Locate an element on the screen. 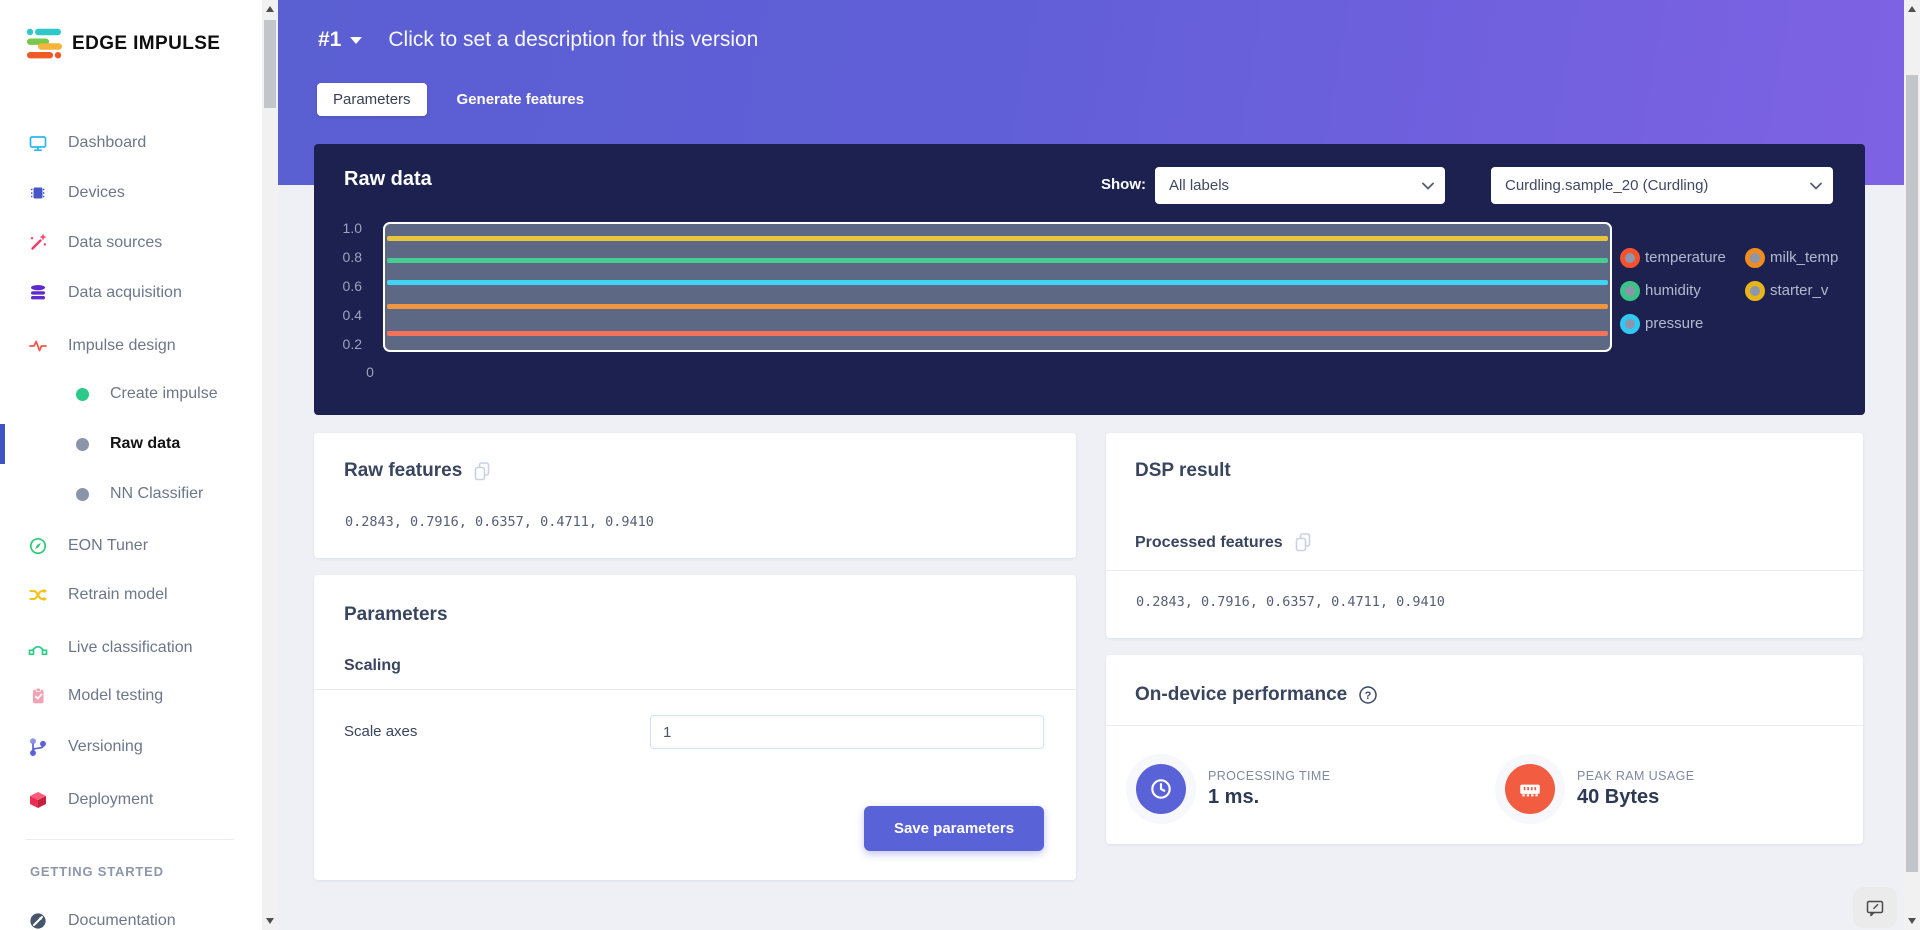 The image size is (1920, 930). sidebar-item-data-sources: Data sources is located at coordinates (131, 243).